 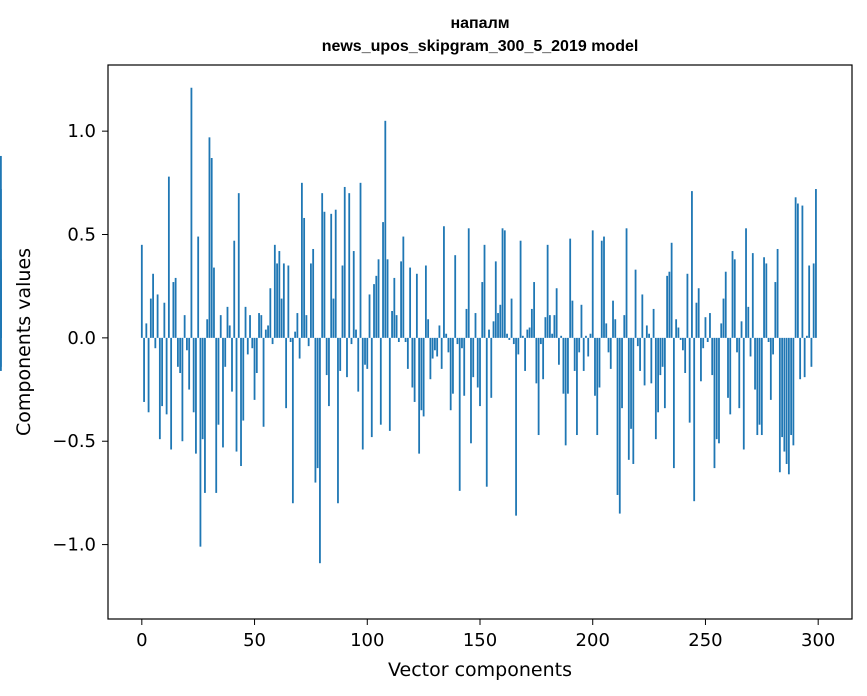 I want to click on y-tick-label: 0.0, so click(x=81, y=338).